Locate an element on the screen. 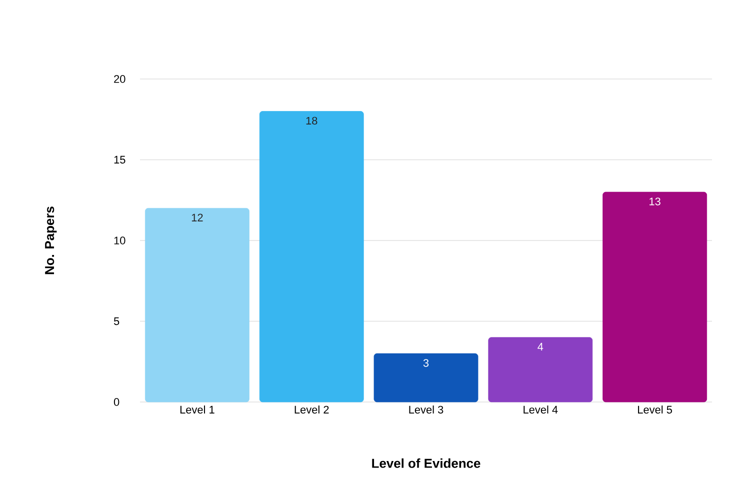 Image resolution: width=750 pixels, height=501 pixels. x-tick-label: Level 2 is located at coordinates (311, 410).